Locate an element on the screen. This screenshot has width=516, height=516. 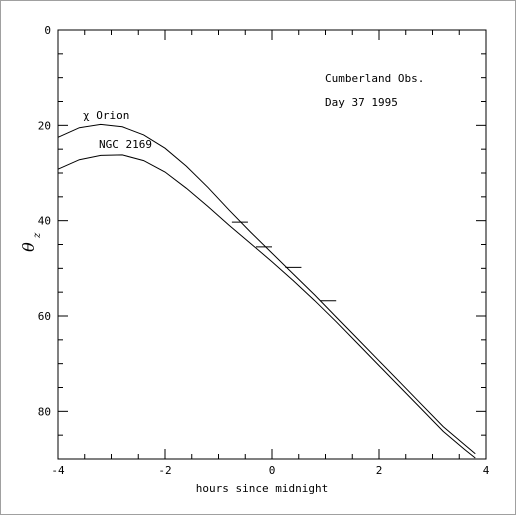
x-axis-label: hours since midnight is located at coordinates (262, 488).